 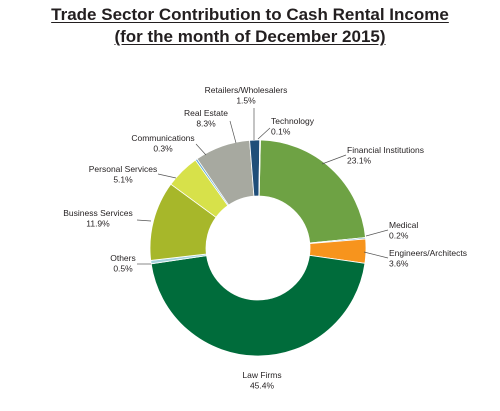 I want to click on leader-line-medical, so click(x=377, y=233).